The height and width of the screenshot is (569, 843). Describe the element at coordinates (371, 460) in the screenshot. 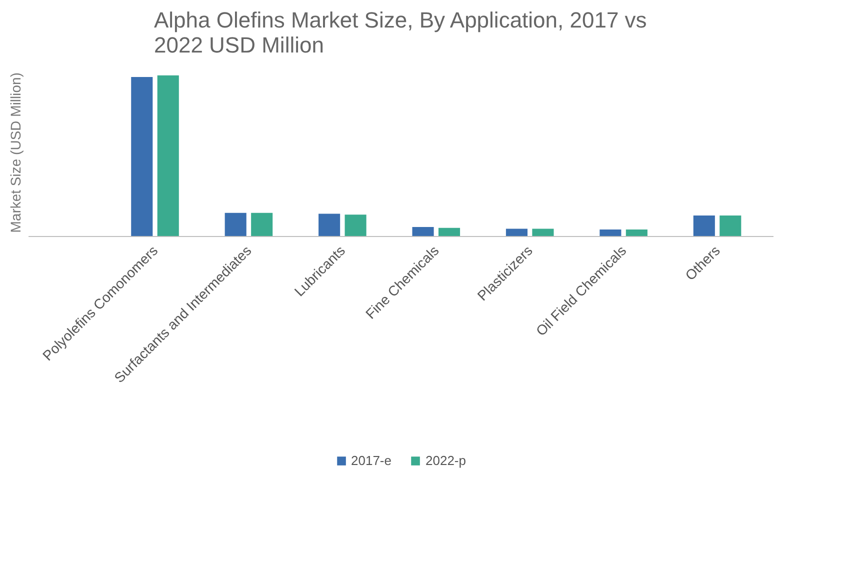

I see `legend-label: 2017-e` at that location.